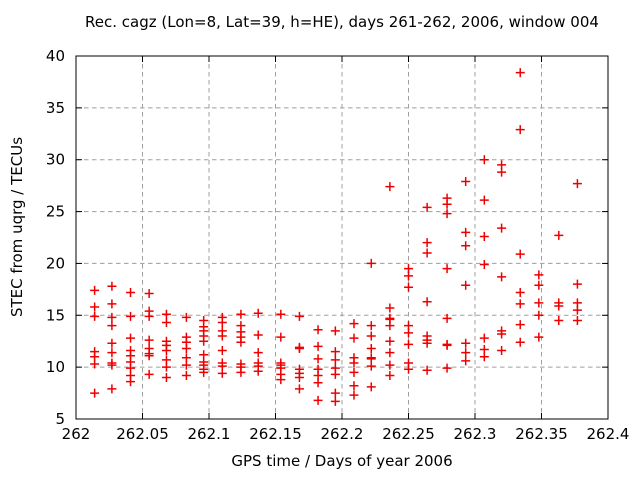 The height and width of the screenshot is (480, 640). What do you see at coordinates (55, 108) in the screenshot?
I see `y-tick-label: 35` at bounding box center [55, 108].